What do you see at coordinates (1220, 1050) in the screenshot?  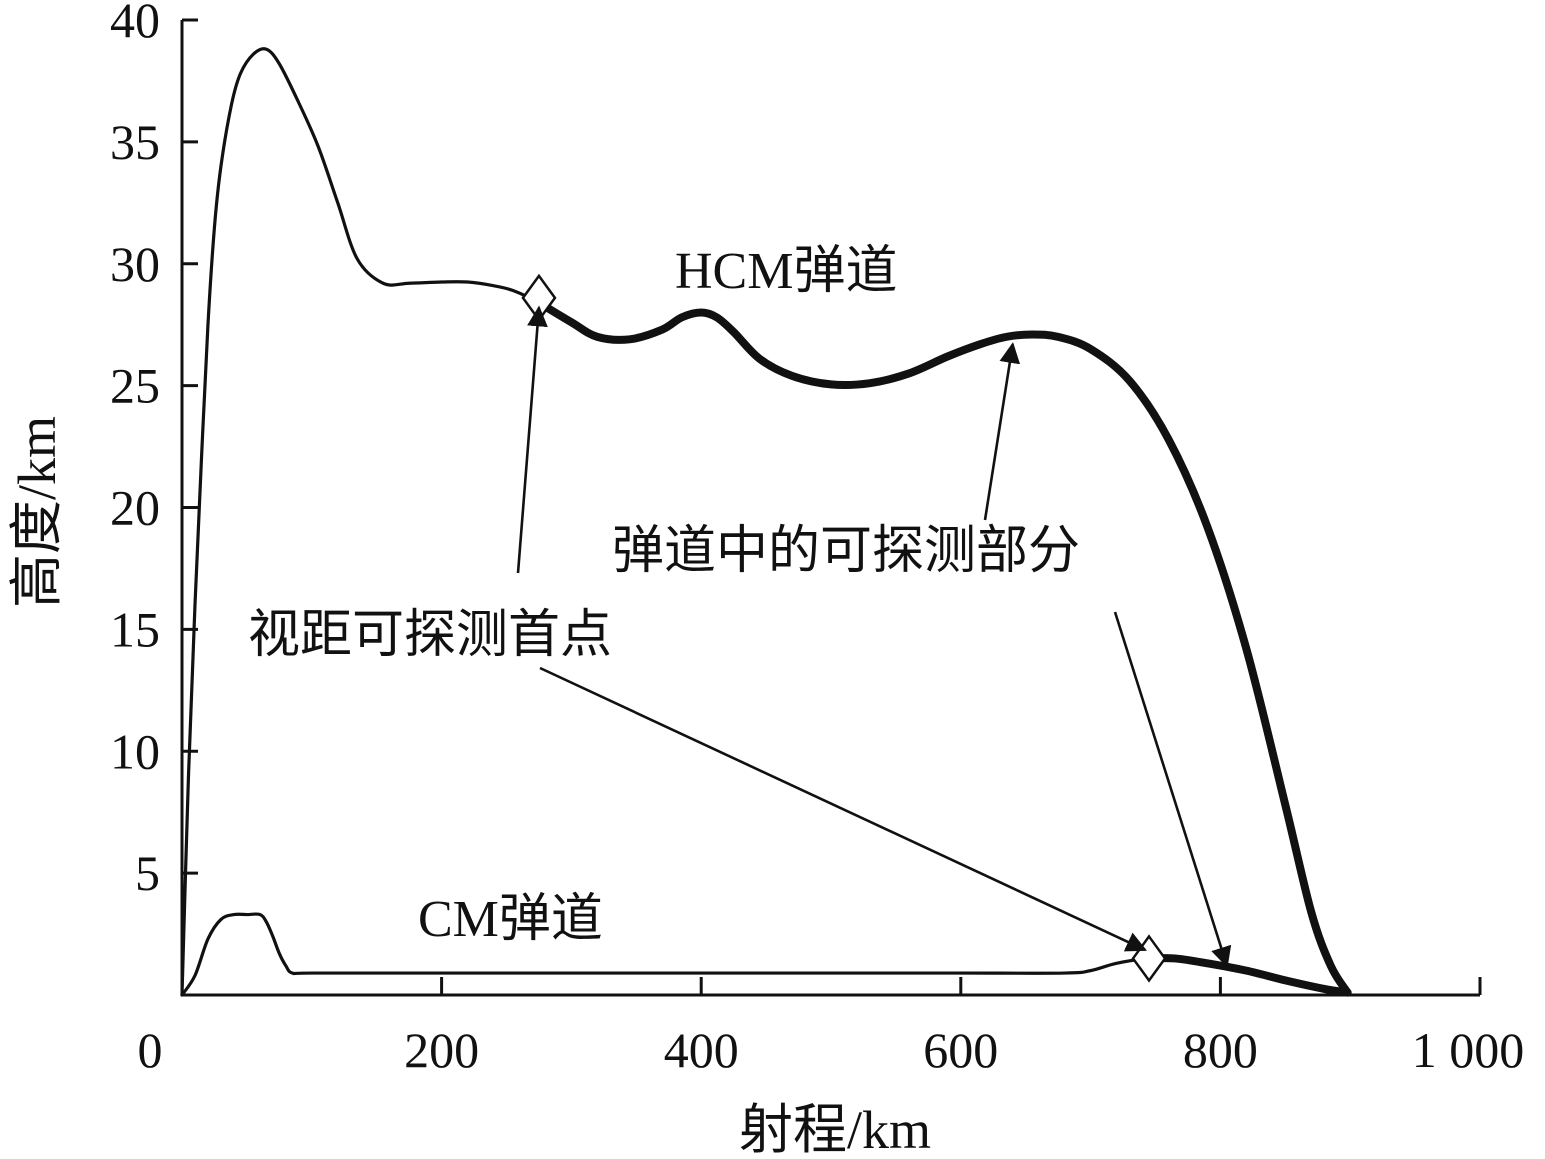 I see `x-tick-label: 800` at bounding box center [1220, 1050].